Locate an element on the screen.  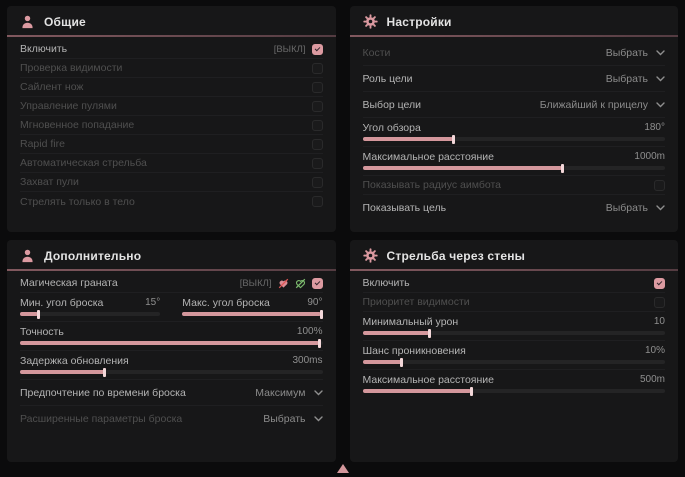
setting-row: Показывать радиус аимбота is located at coordinates (513, 185).